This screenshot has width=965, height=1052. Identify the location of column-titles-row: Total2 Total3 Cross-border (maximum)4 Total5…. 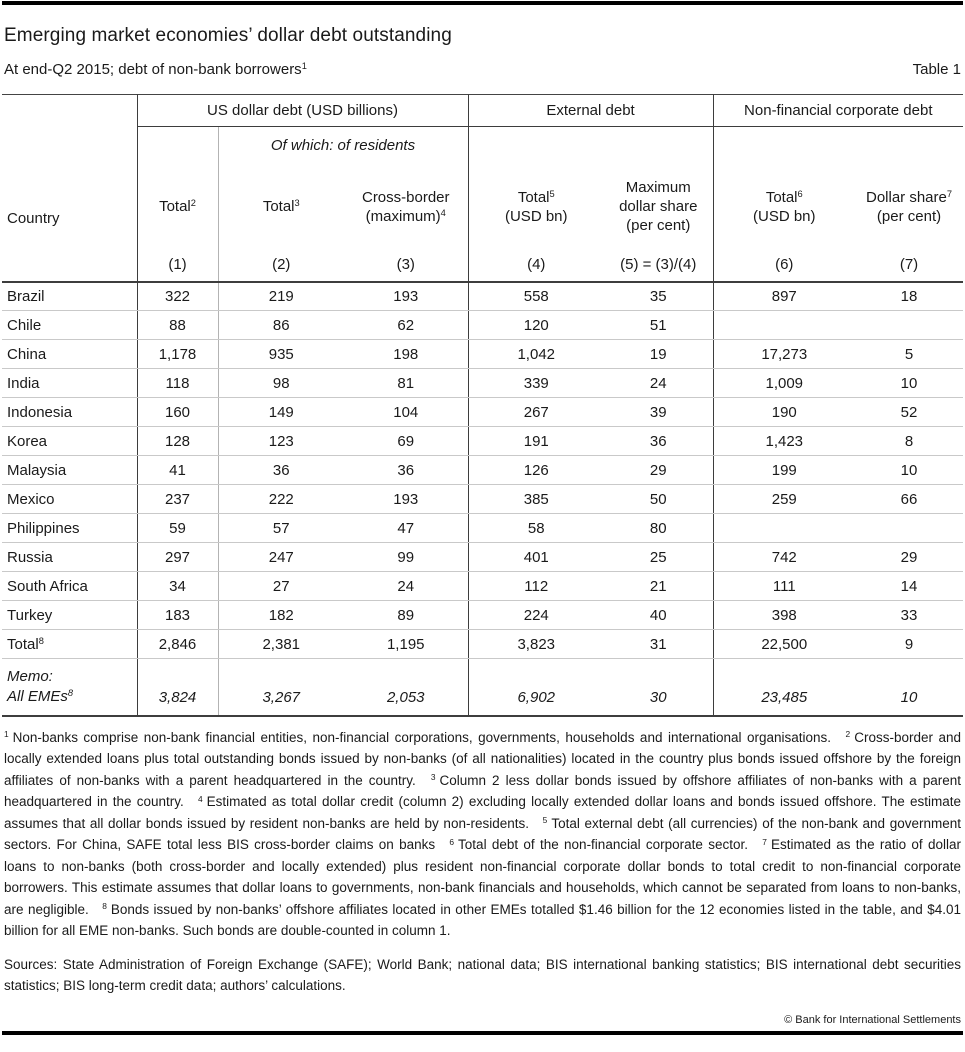
(482, 206).